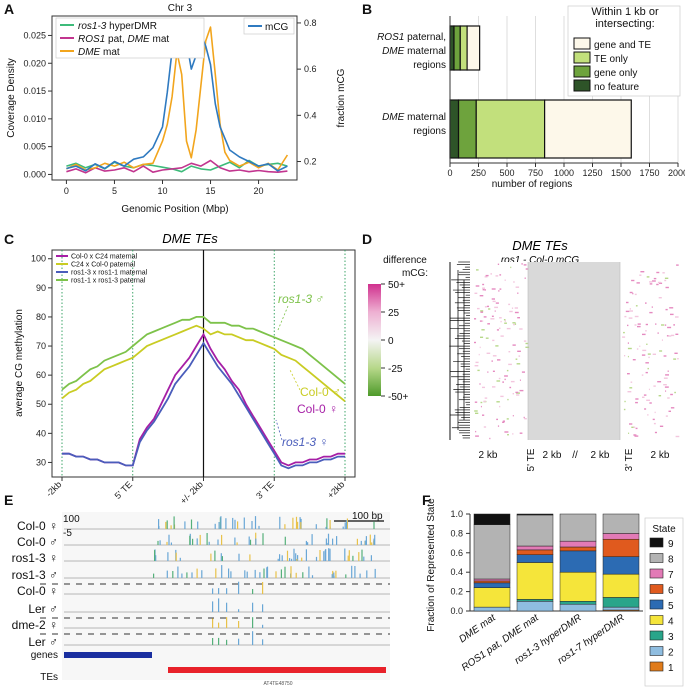  I want to click on x-tick-label: 1500, so click(621, 173).